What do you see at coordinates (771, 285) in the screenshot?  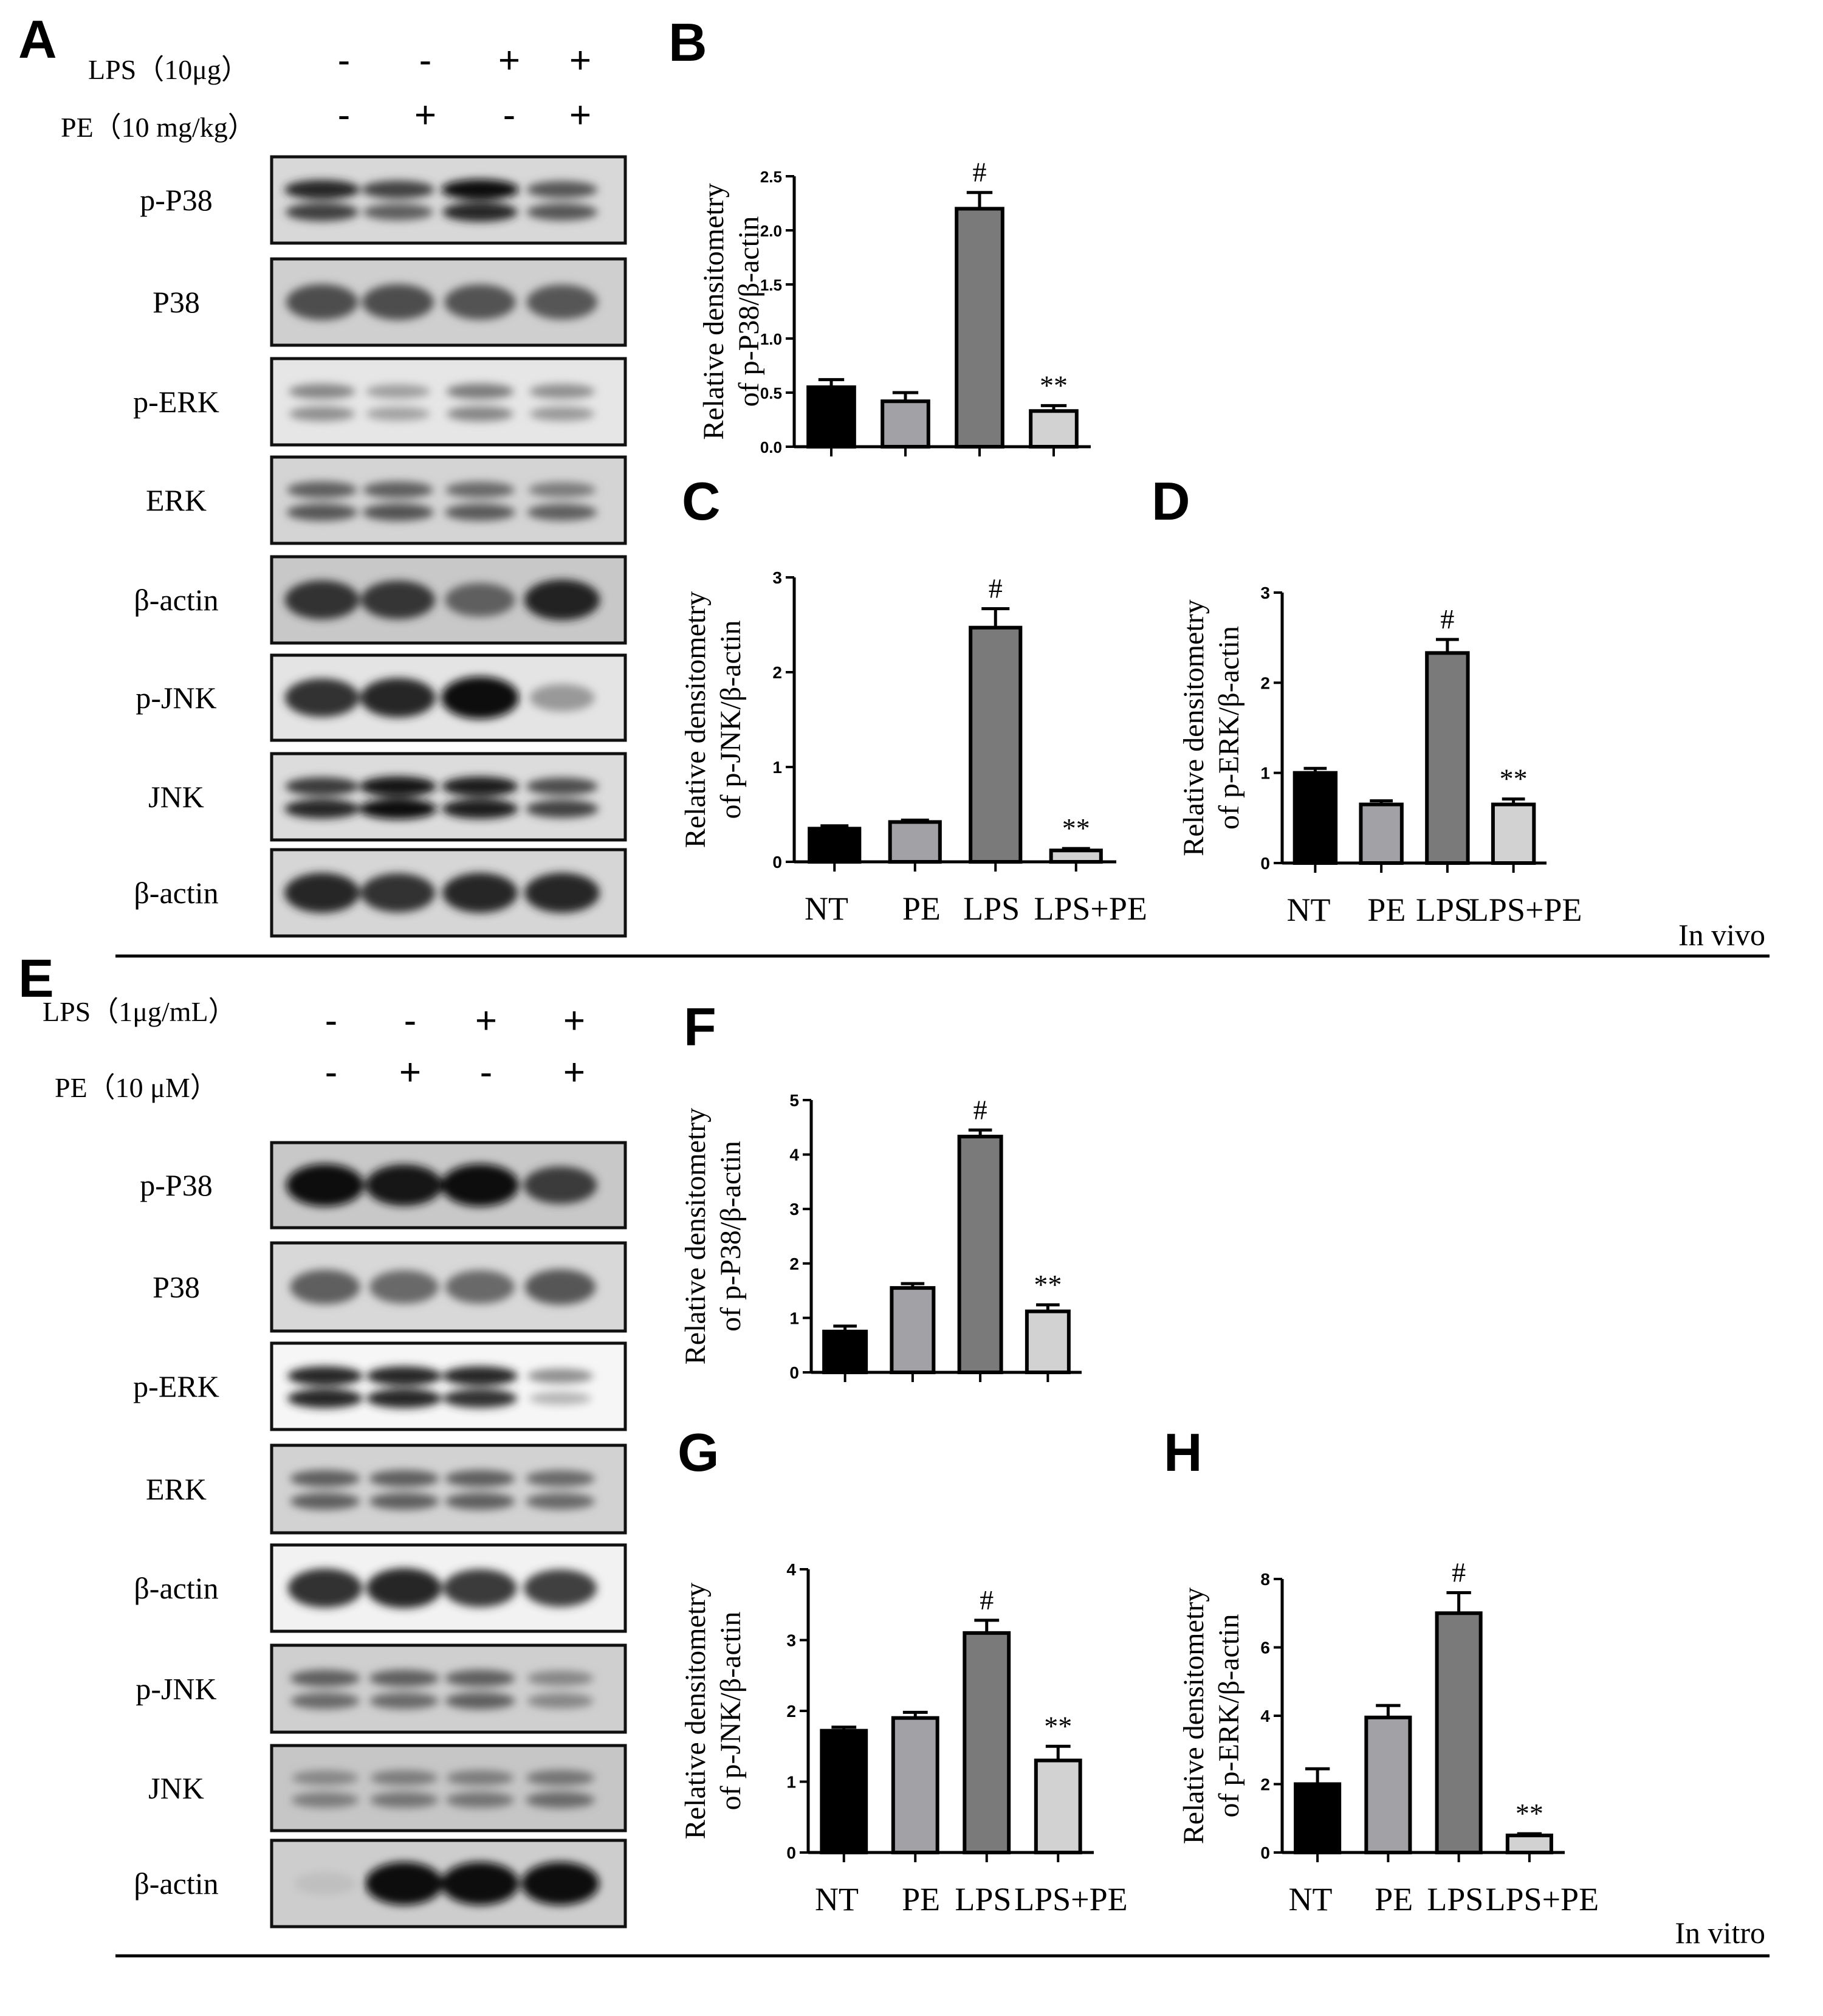 I see `y-tick-label: 1.5` at bounding box center [771, 285].